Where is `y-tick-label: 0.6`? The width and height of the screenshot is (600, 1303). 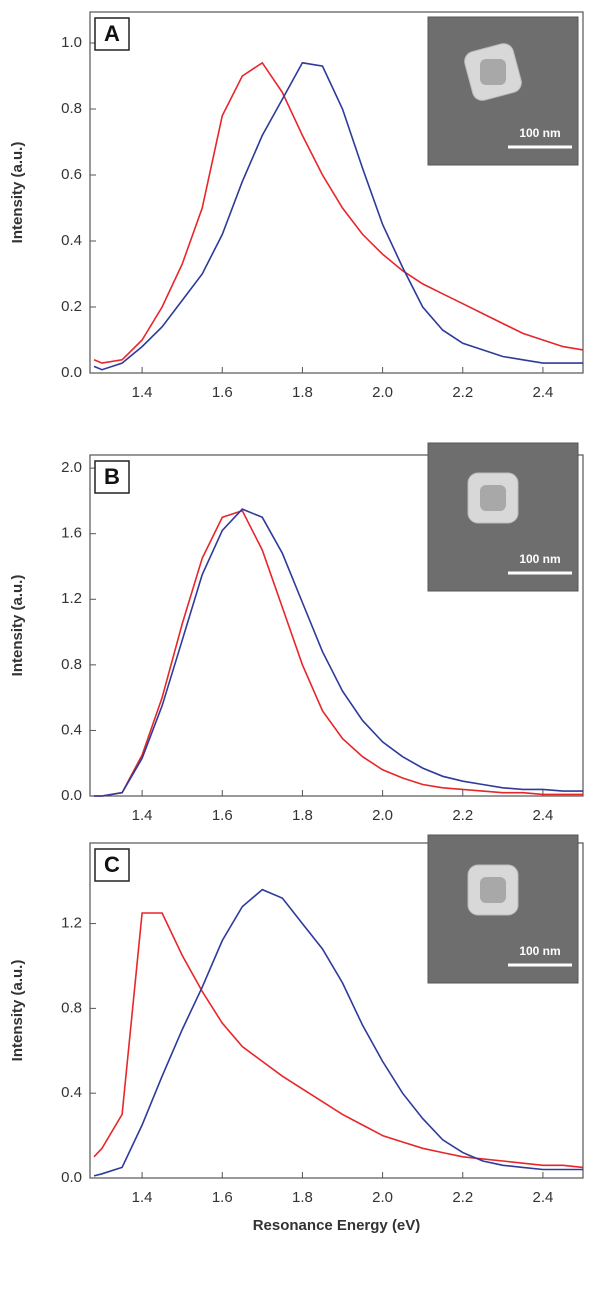 y-tick-label: 0.6 is located at coordinates (71, 174).